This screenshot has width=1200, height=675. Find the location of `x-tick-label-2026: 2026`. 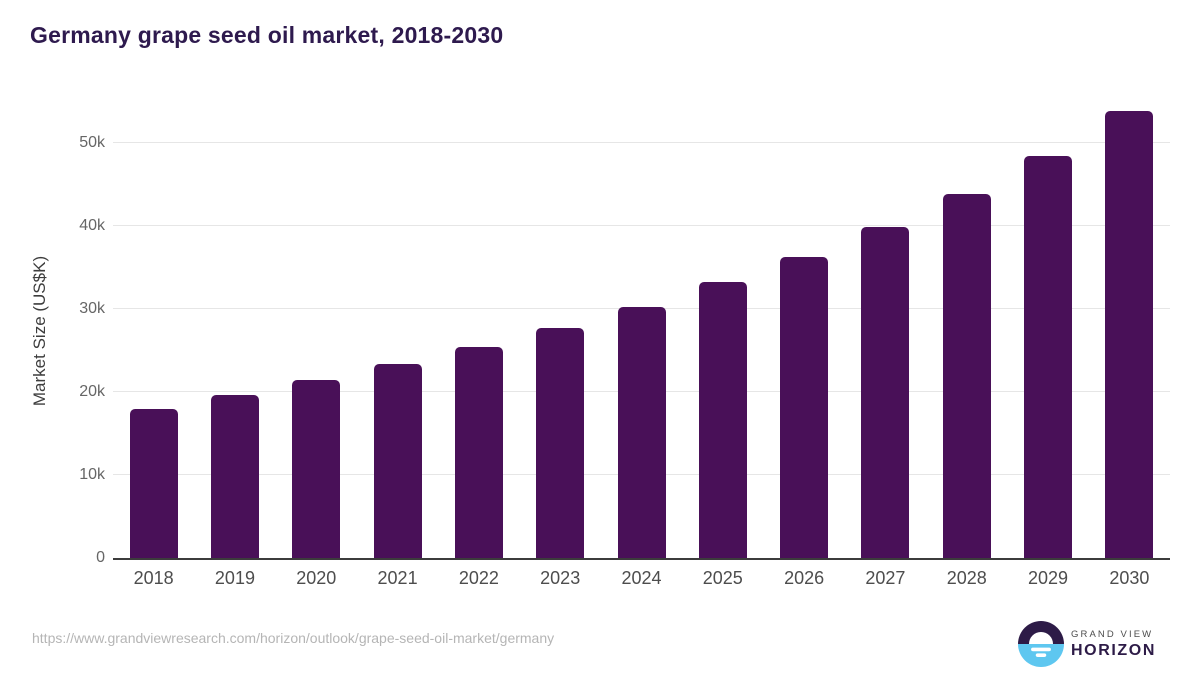

x-tick-label-2026: 2026 is located at coordinates (804, 578).